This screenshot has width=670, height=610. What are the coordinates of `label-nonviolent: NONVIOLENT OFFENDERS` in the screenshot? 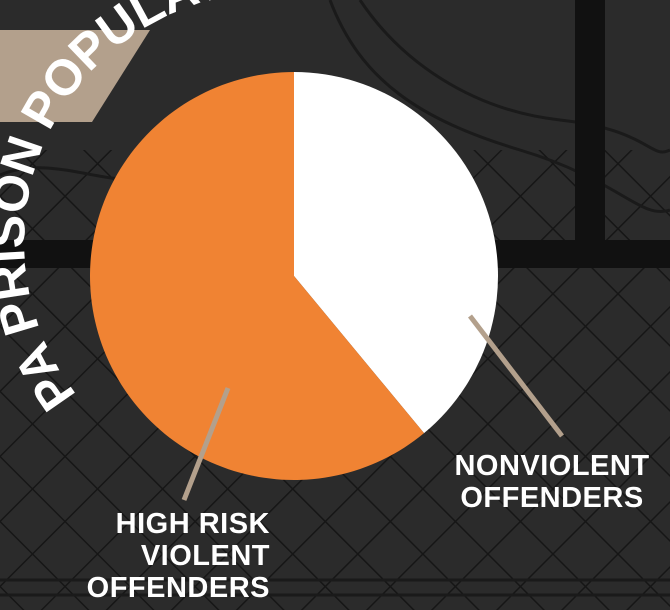 It's located at (552, 482).